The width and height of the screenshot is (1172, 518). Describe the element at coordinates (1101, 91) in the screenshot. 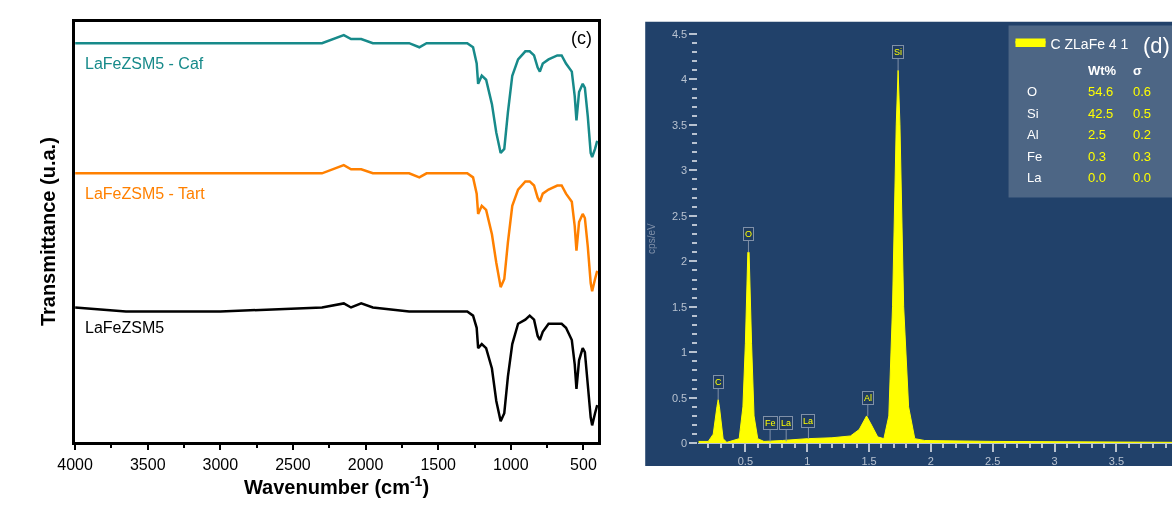

I see `annotation: 54.6` at that location.